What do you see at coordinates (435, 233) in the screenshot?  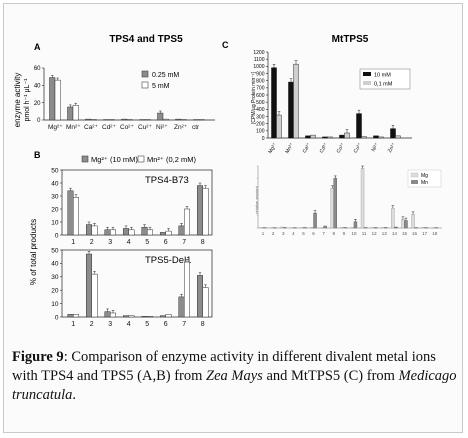 I see `c-bottom-category-label: 18` at bounding box center [435, 233].